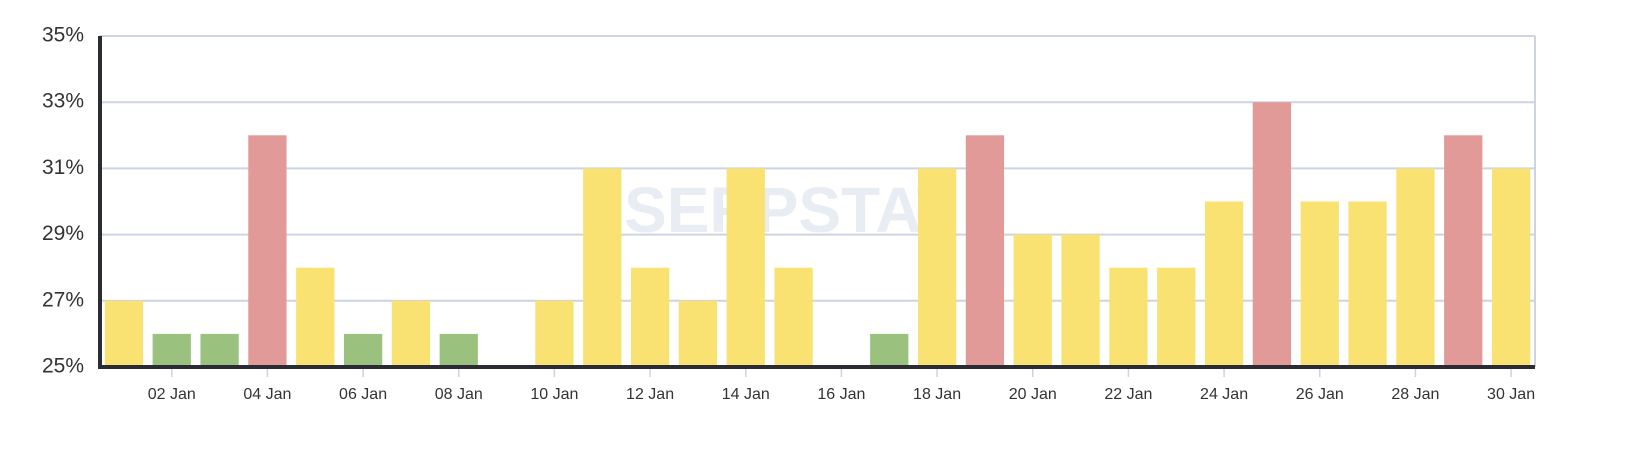 The height and width of the screenshot is (454, 1648). What do you see at coordinates (63, 35) in the screenshot?
I see `y-tick-label: 35%` at bounding box center [63, 35].